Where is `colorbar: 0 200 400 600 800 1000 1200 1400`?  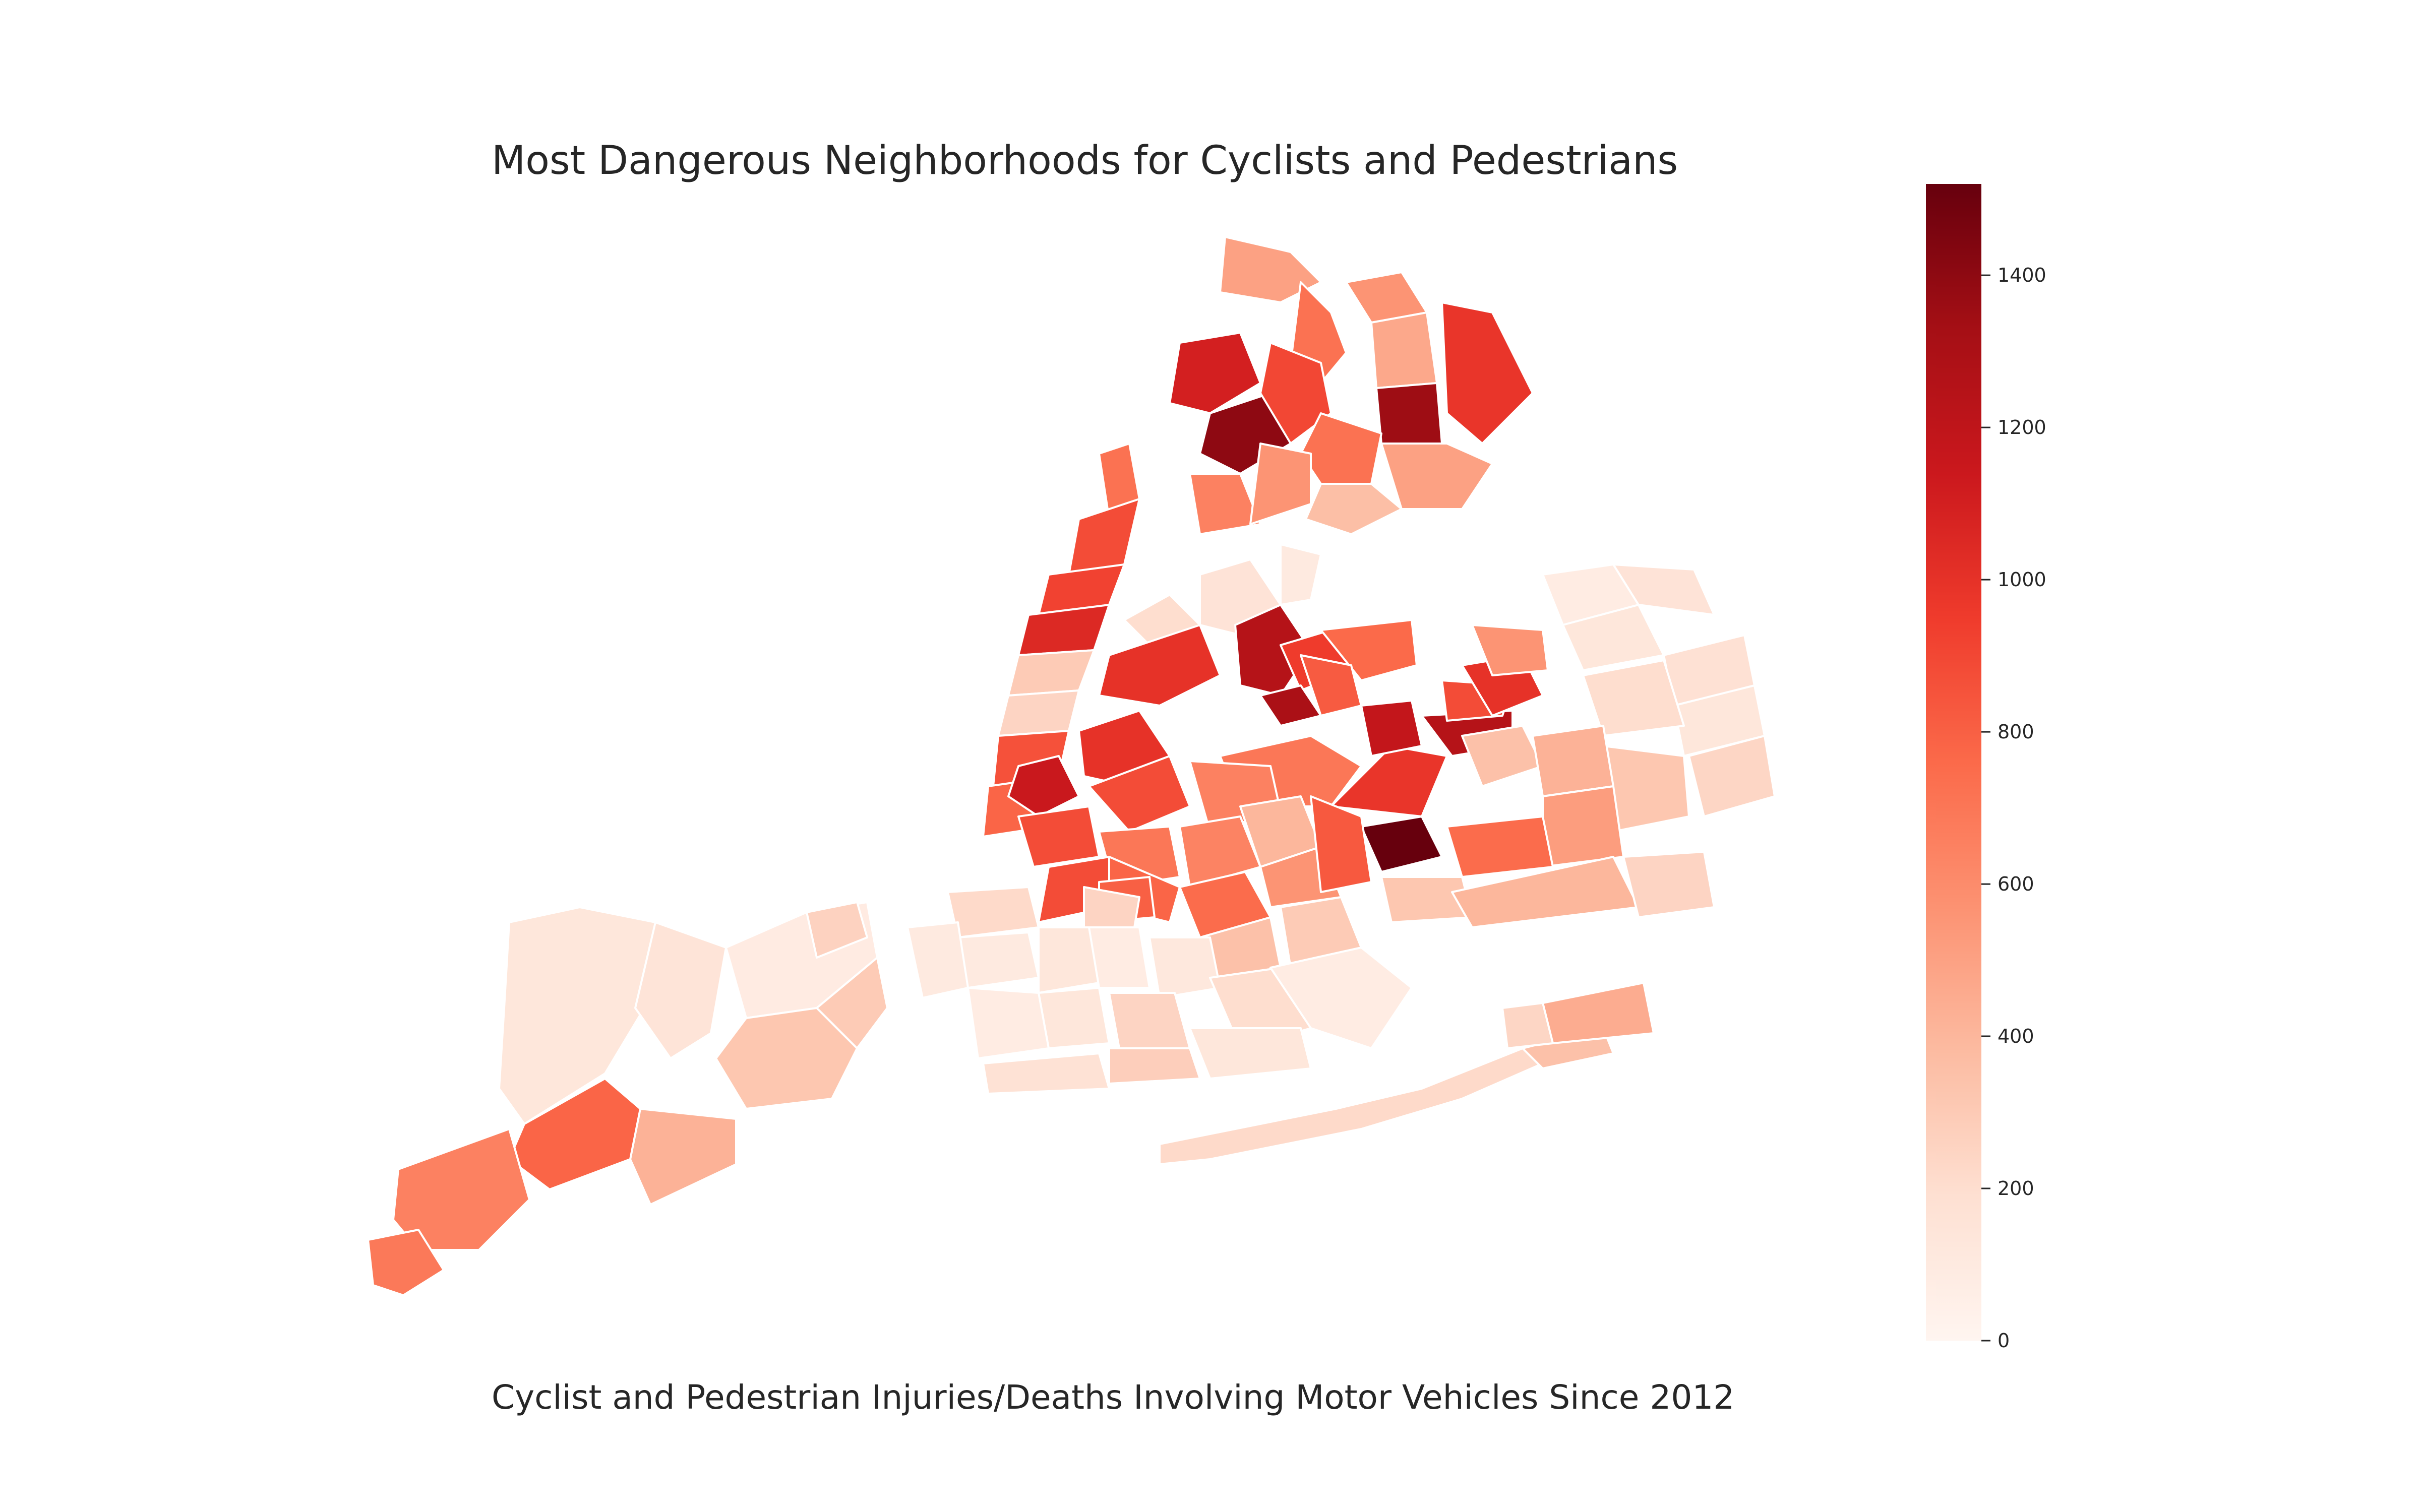 colorbar: 0 200 400 600 800 1000 1200 1400 is located at coordinates (1986, 768).